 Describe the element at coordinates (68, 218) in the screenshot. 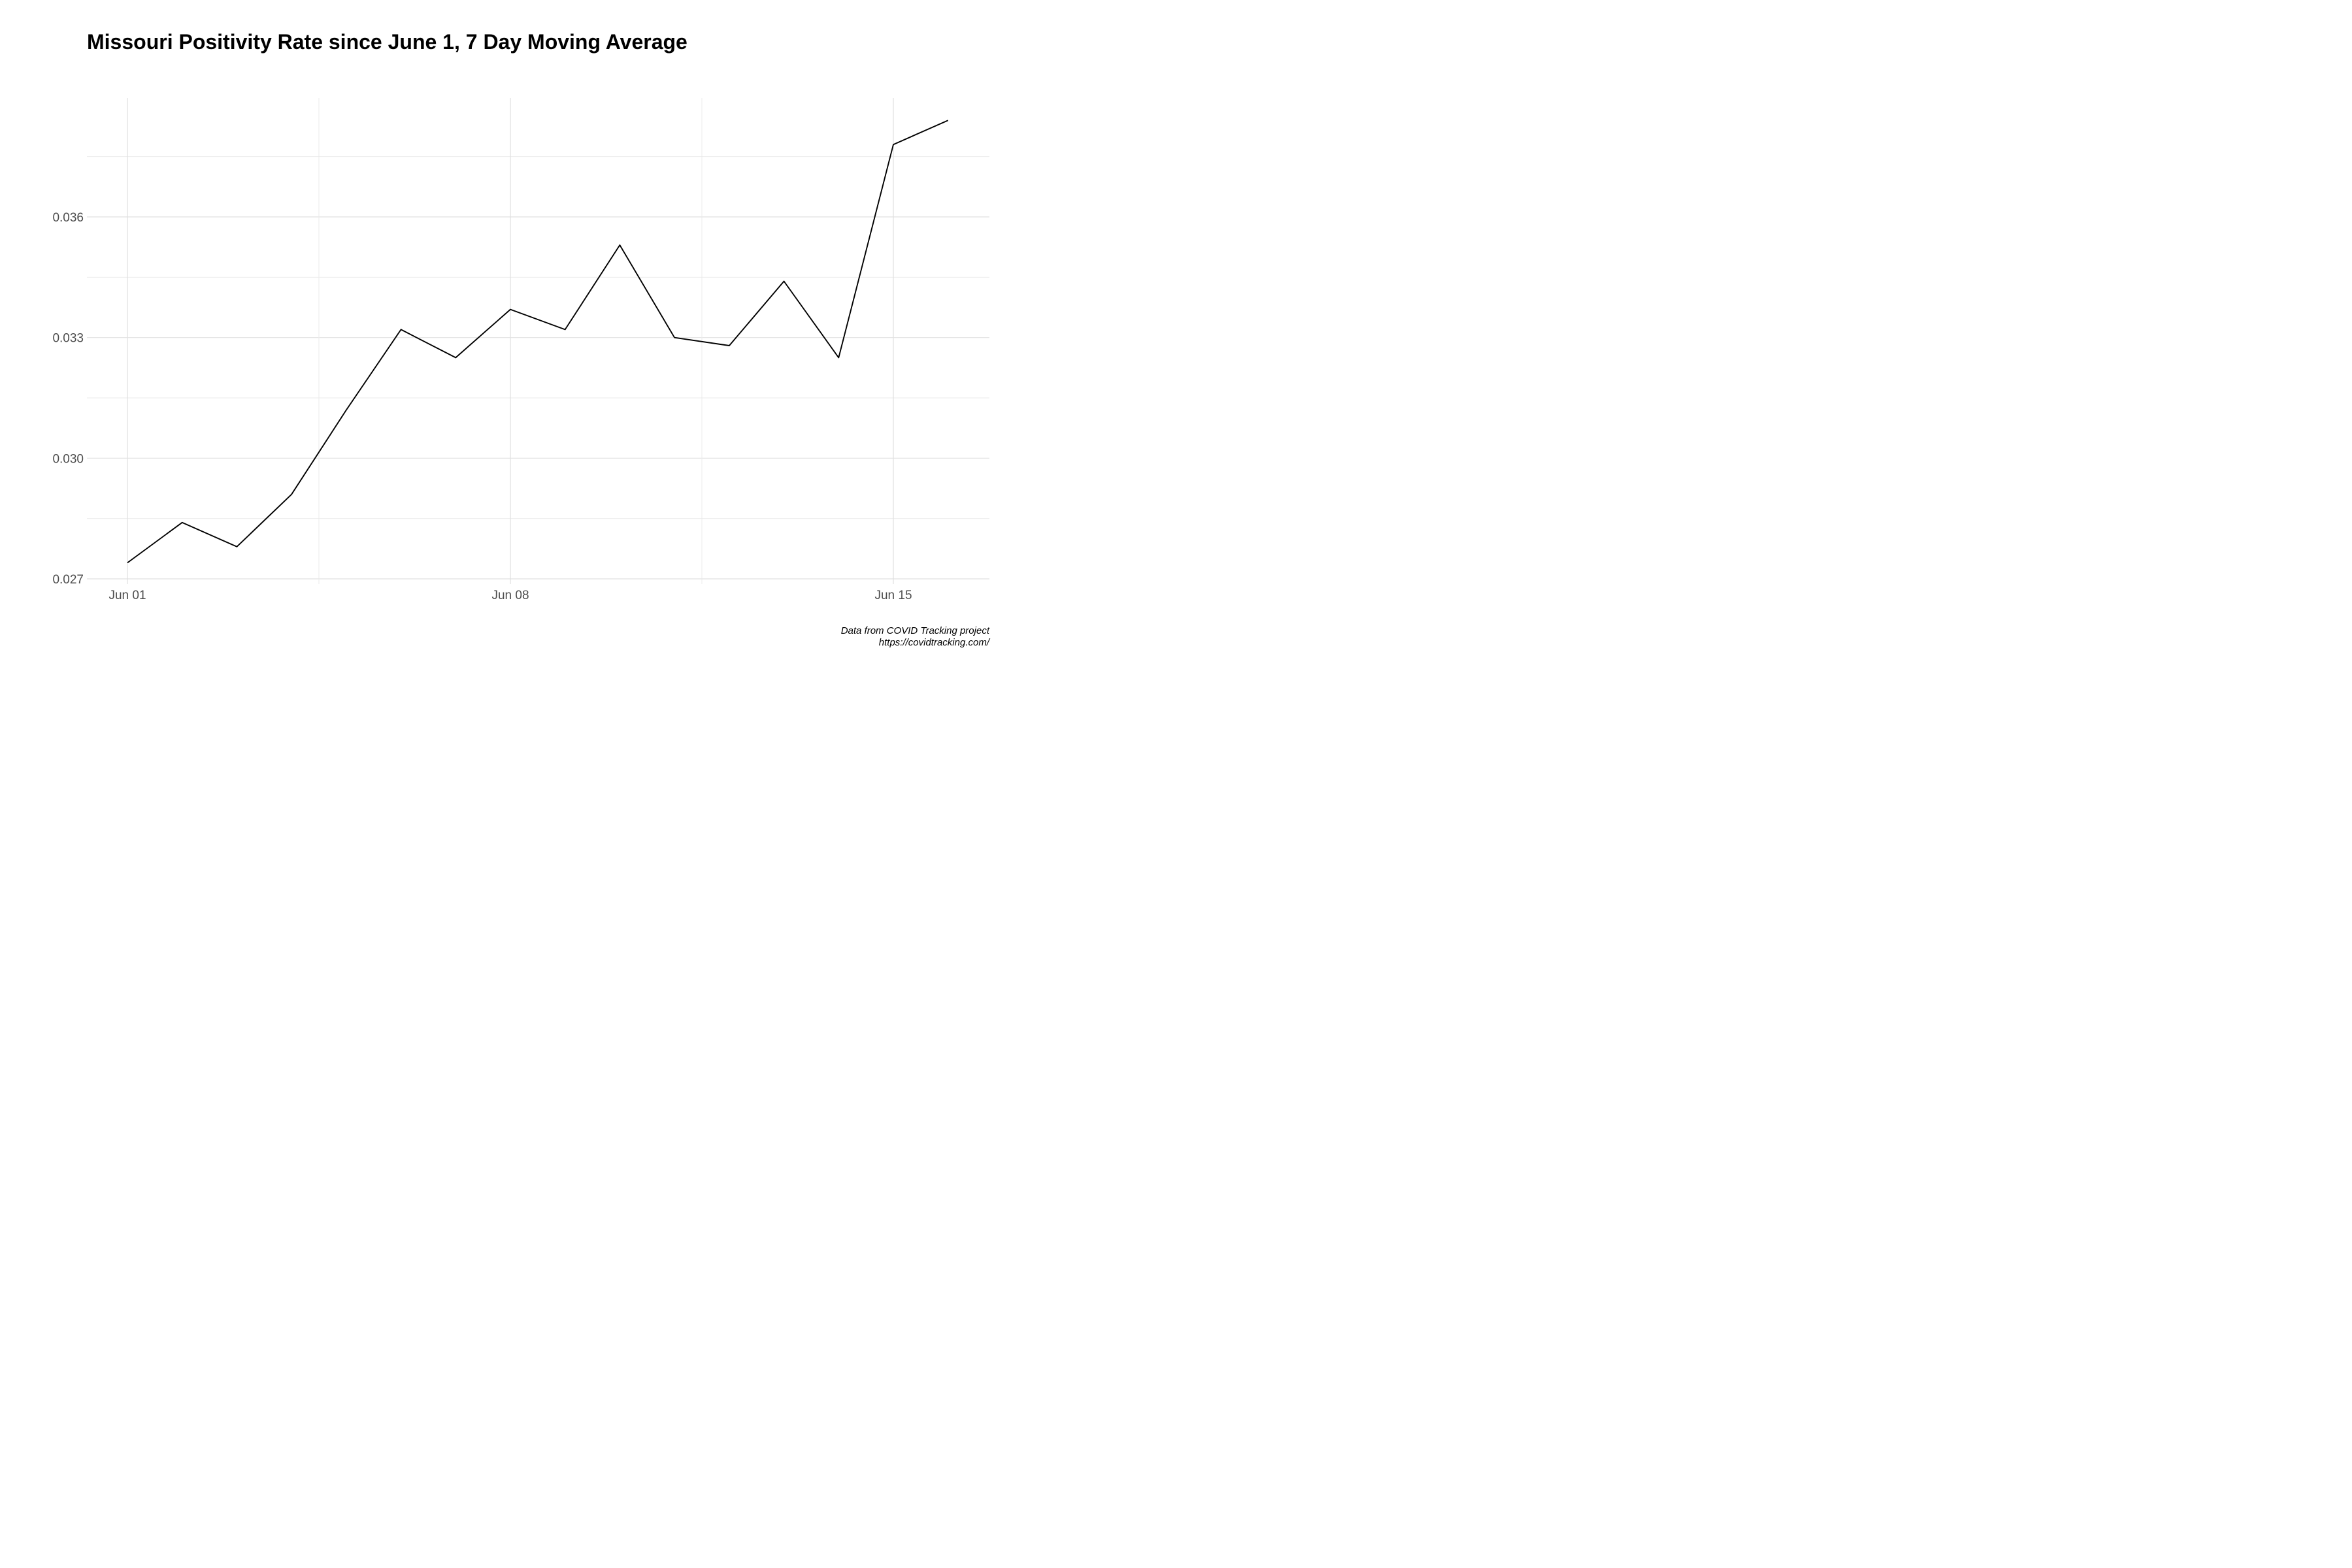

I see `y-tick-label: 0.036` at that location.